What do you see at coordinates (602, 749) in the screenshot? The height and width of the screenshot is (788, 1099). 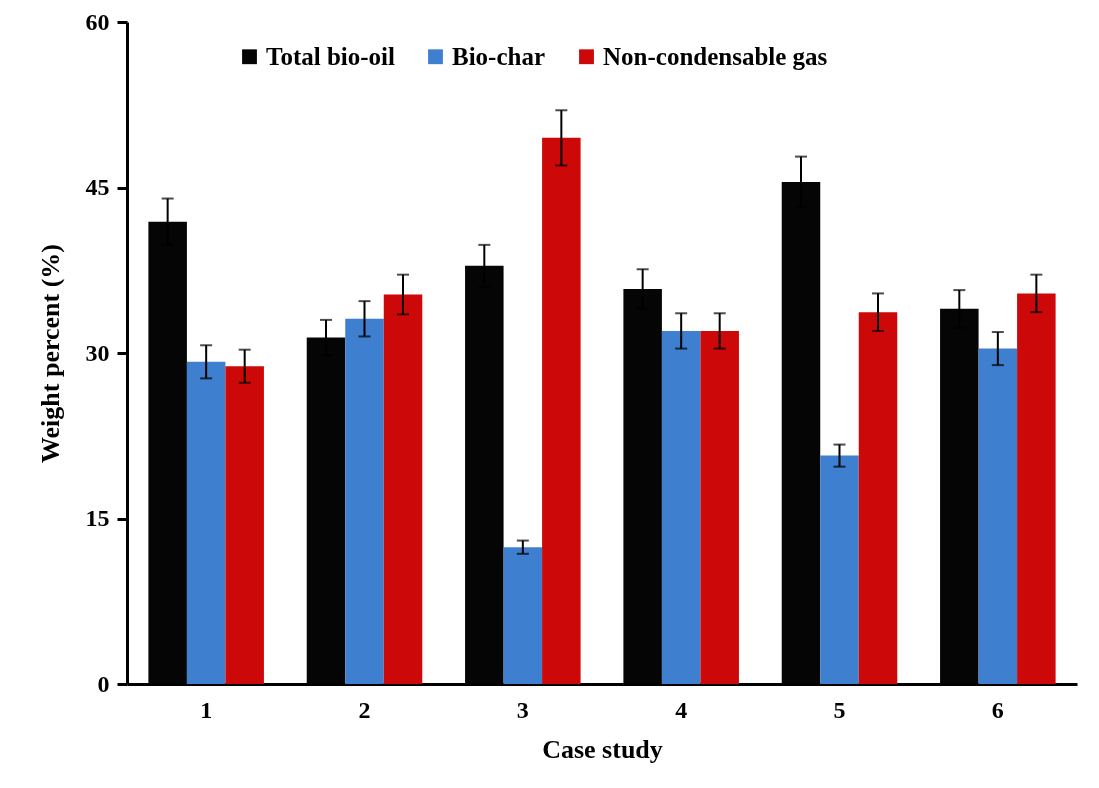 I see `x-axis-title: Case study` at bounding box center [602, 749].